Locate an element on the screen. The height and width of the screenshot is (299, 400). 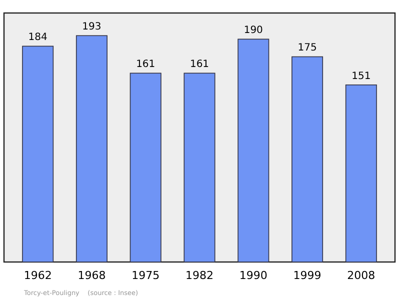
data-label: 184 is located at coordinates (38, 38).